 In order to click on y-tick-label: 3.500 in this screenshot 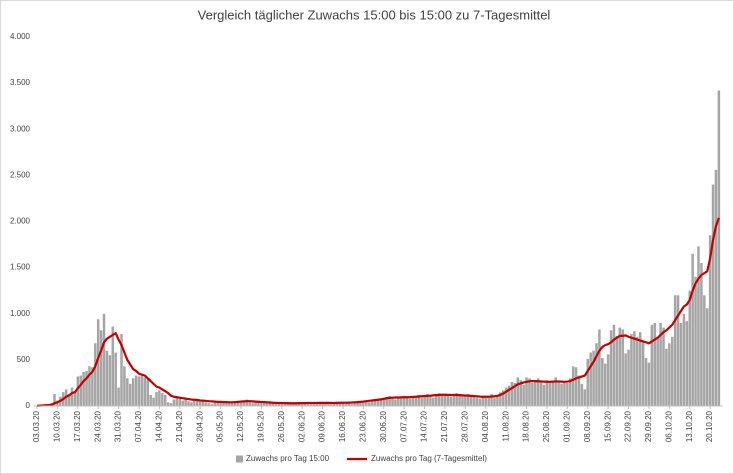, I will do `click(20, 82)`.